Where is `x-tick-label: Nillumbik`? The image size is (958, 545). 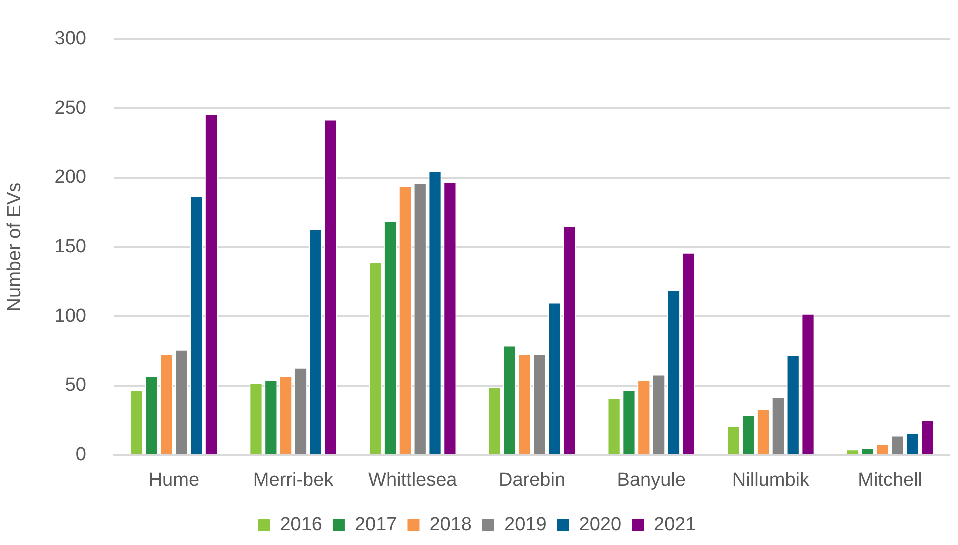
x-tick-label: Nillumbik is located at coordinates (771, 480).